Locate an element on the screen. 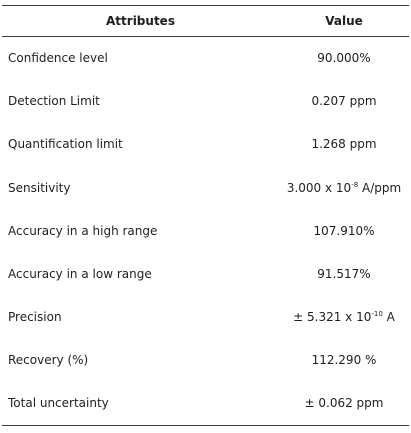  value-cell: 91.517% is located at coordinates (344, 274).